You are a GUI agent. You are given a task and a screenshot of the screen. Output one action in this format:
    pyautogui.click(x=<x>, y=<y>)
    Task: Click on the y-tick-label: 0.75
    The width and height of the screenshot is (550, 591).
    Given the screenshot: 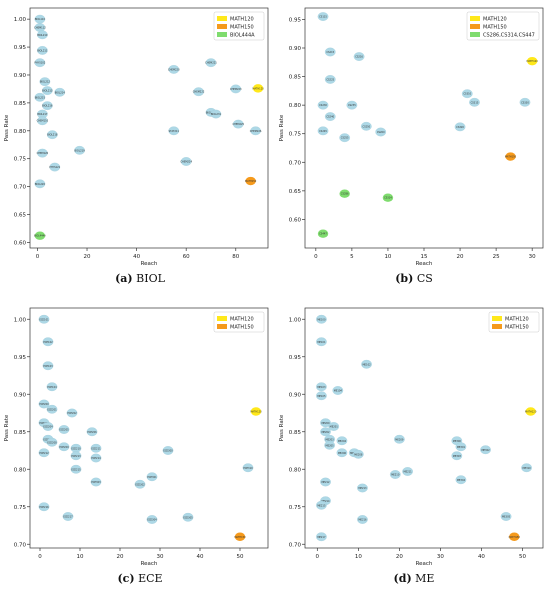 What is the action you would take?
    pyautogui.click(x=295, y=508)
    